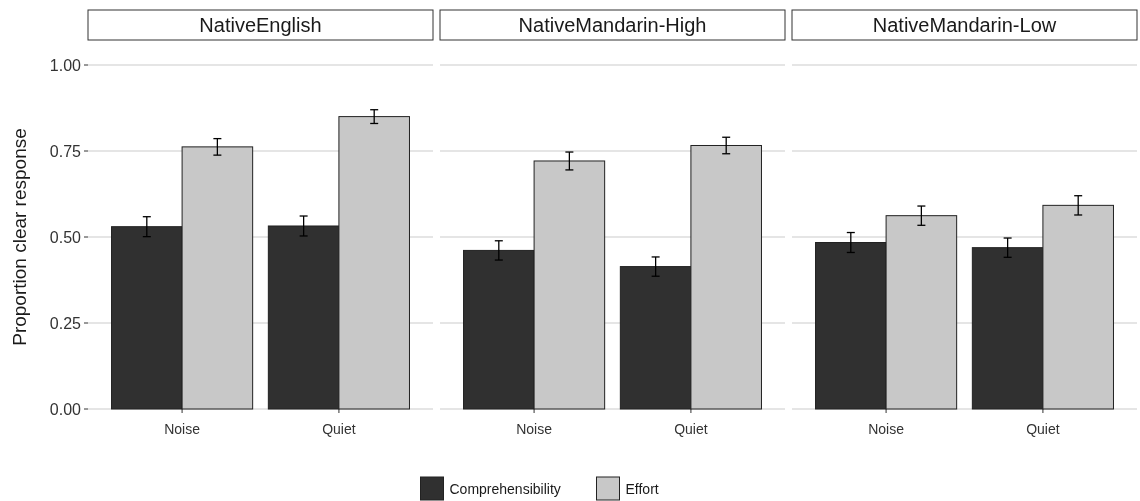 Image resolution: width=1140 pixels, height=501 pixels. What do you see at coordinates (65, 323) in the screenshot?
I see `y-tick-label: 0.25` at bounding box center [65, 323].